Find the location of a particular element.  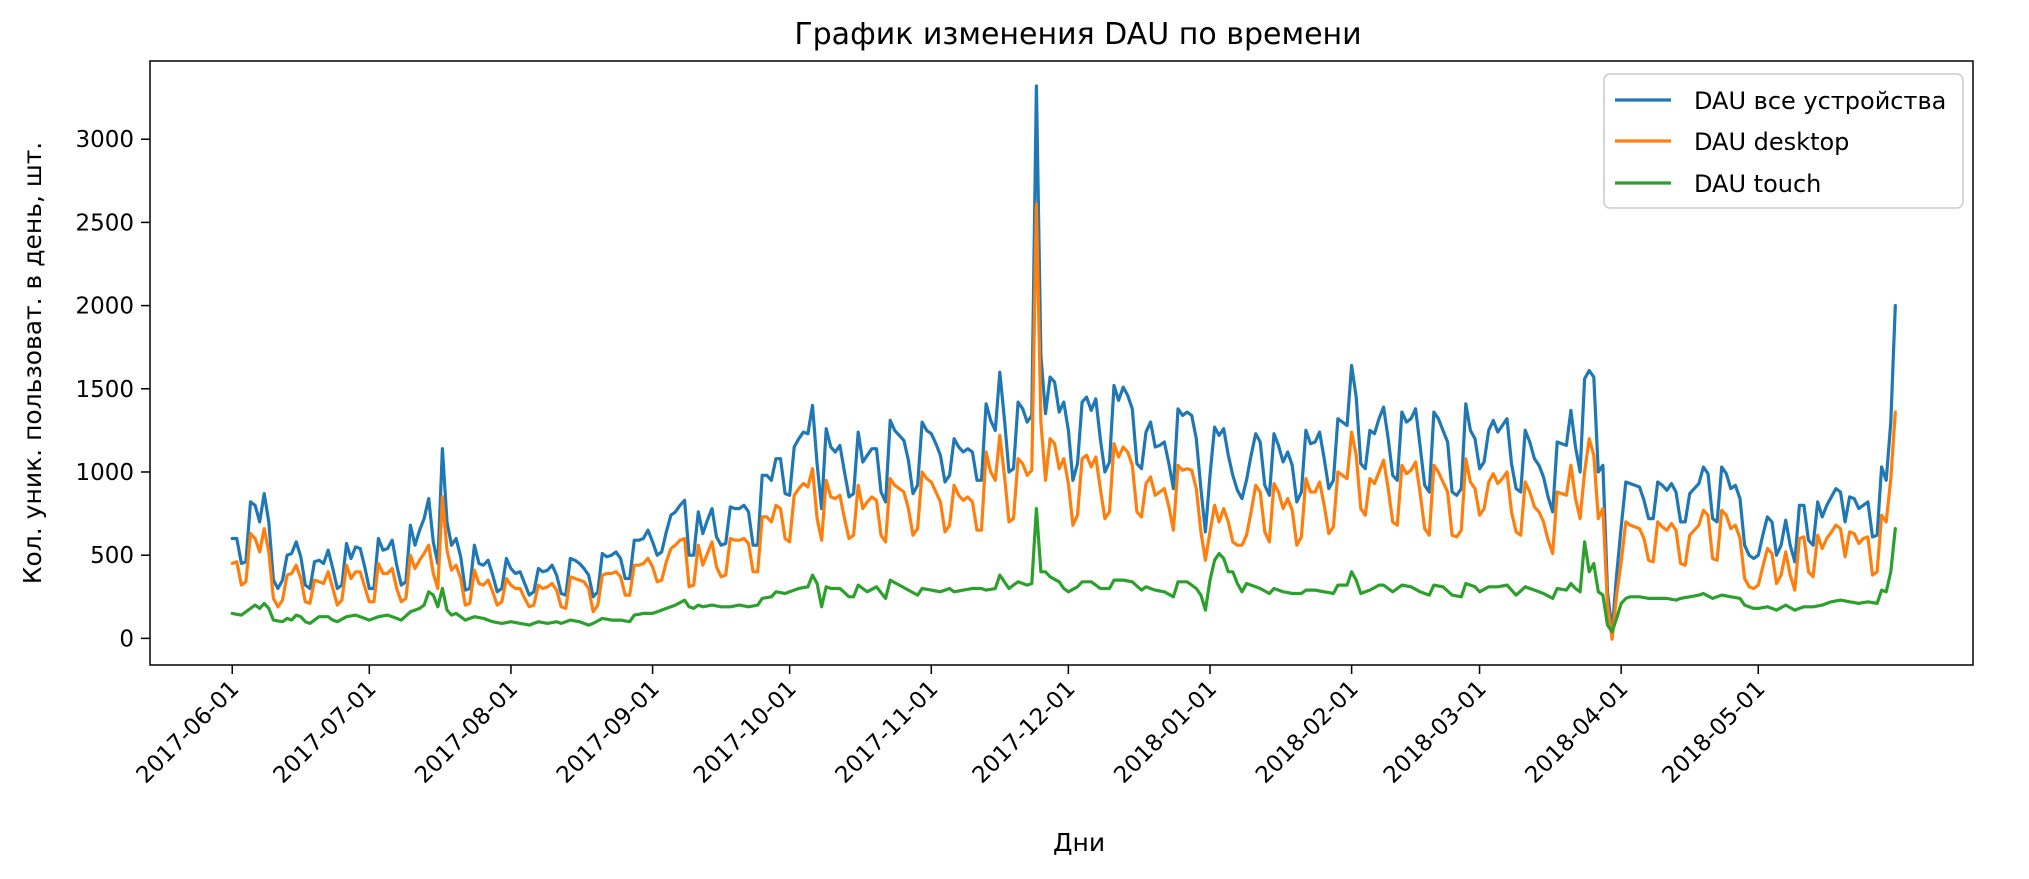

legend-frame is located at coordinates (1783, 141).